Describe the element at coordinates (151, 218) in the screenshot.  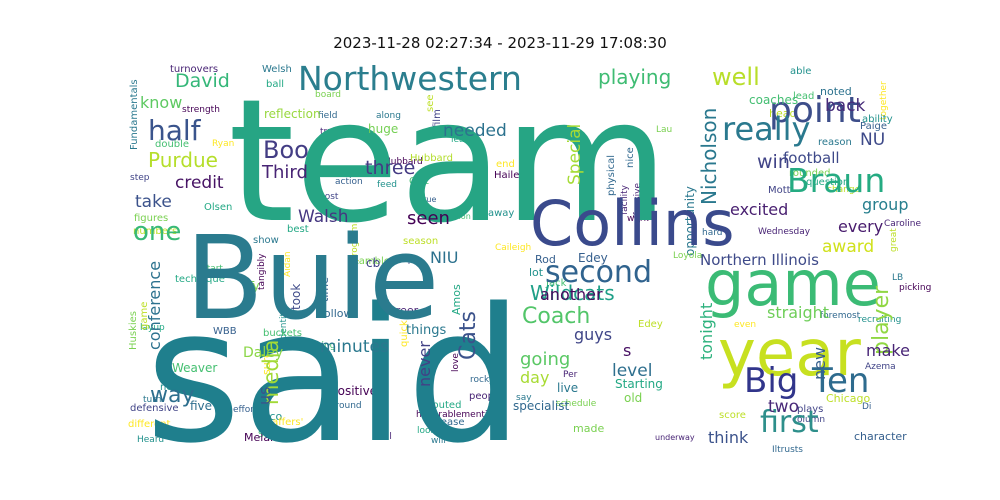
I see `cloud-word-small: figures` at that location.